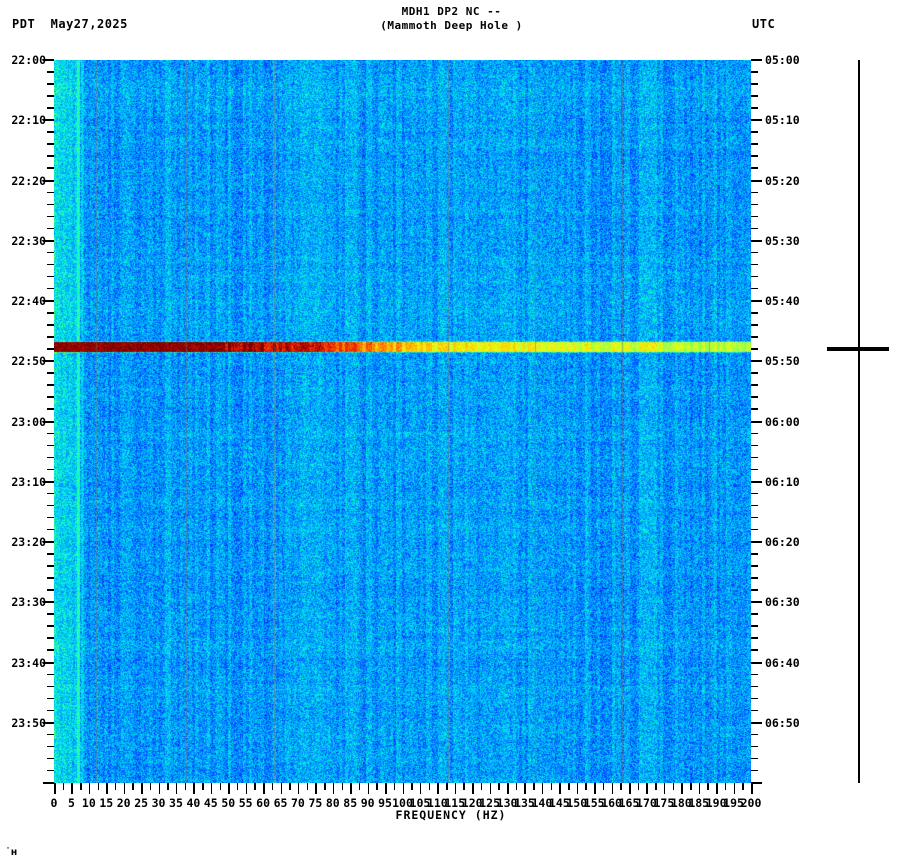  Describe the element at coordinates (472, 803) in the screenshot. I see `x-axis-label: 120` at that location.